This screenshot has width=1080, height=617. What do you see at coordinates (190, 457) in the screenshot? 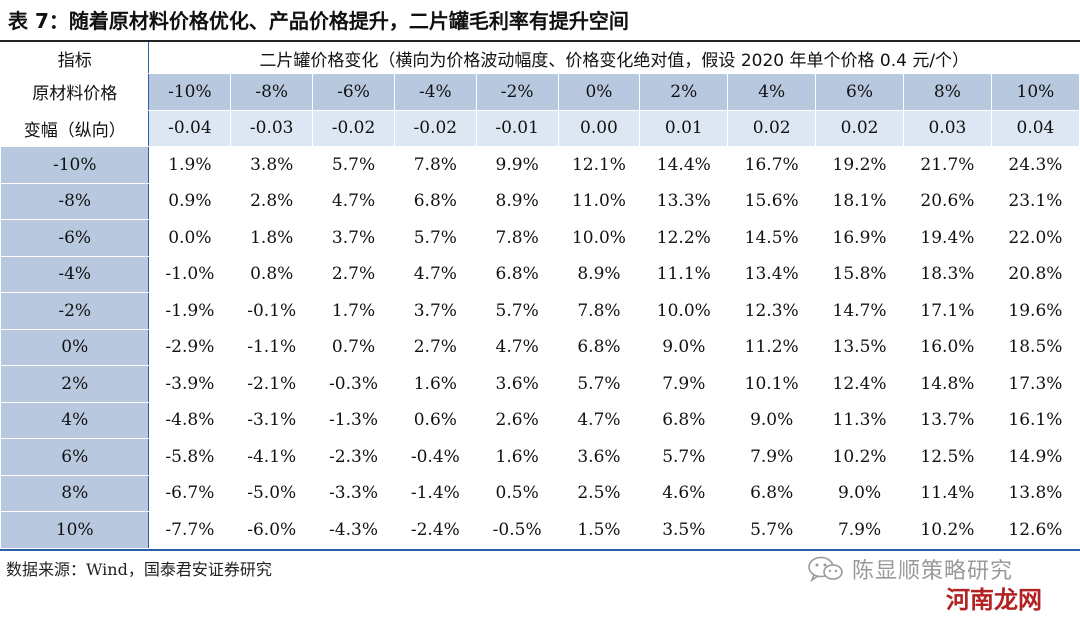
I see `gross-margin-cell: -5.8%` at bounding box center [190, 457].